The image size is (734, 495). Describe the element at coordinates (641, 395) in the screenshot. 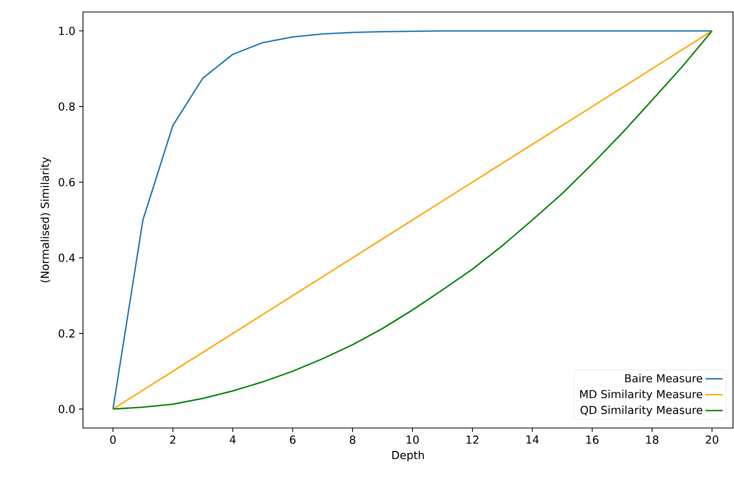

I see `legend-label: MD Similarity Measure` at that location.